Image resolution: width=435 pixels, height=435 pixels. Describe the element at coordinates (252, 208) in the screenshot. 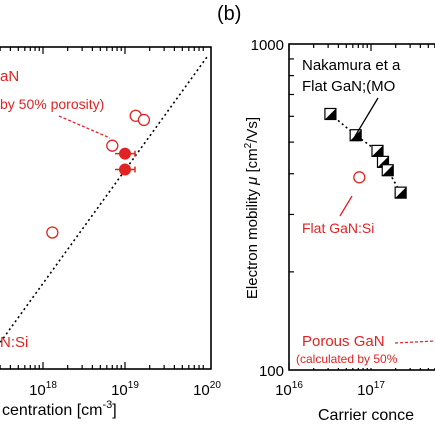

I see `panel-b-y-axis-label: Electron mobility μ [cm2/Vs]` at that location.